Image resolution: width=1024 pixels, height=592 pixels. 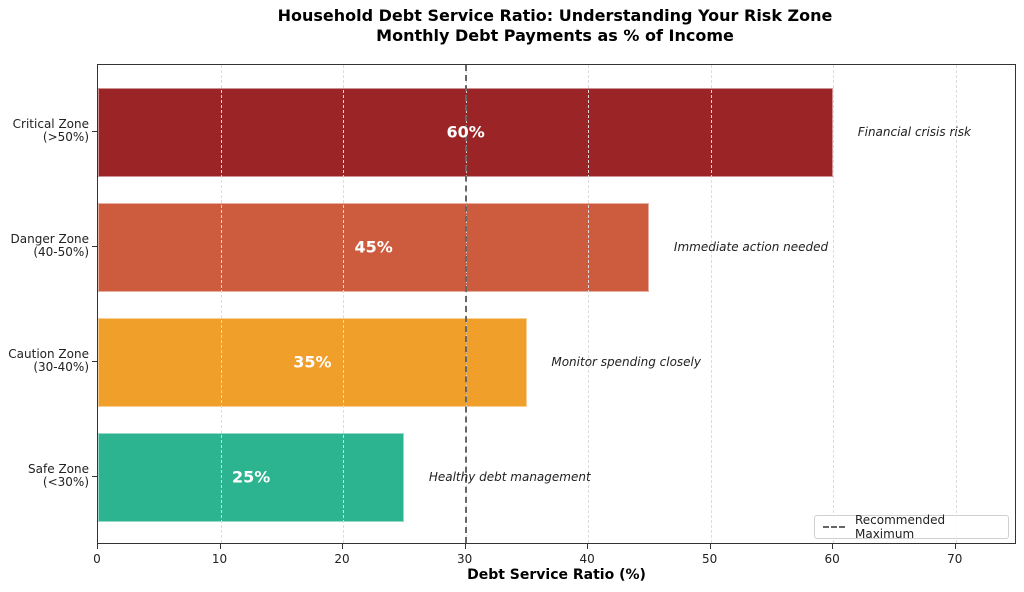 I want to click on chart-subtitle: Monthly Debt Payments as % of Income, so click(x=555, y=35).